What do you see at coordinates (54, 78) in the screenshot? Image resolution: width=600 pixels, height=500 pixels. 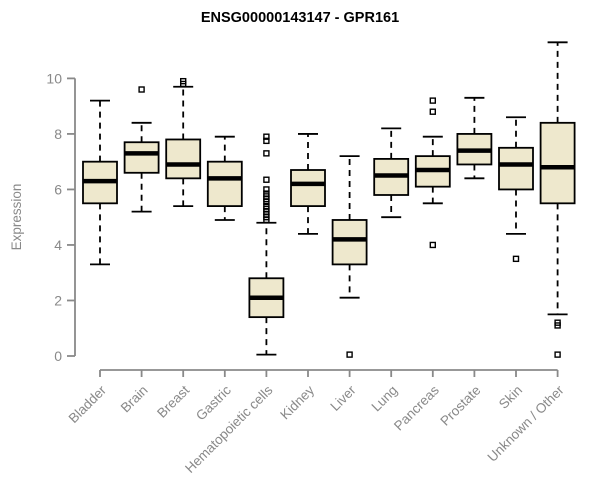 I see `y-tick-label: 10` at bounding box center [54, 78].